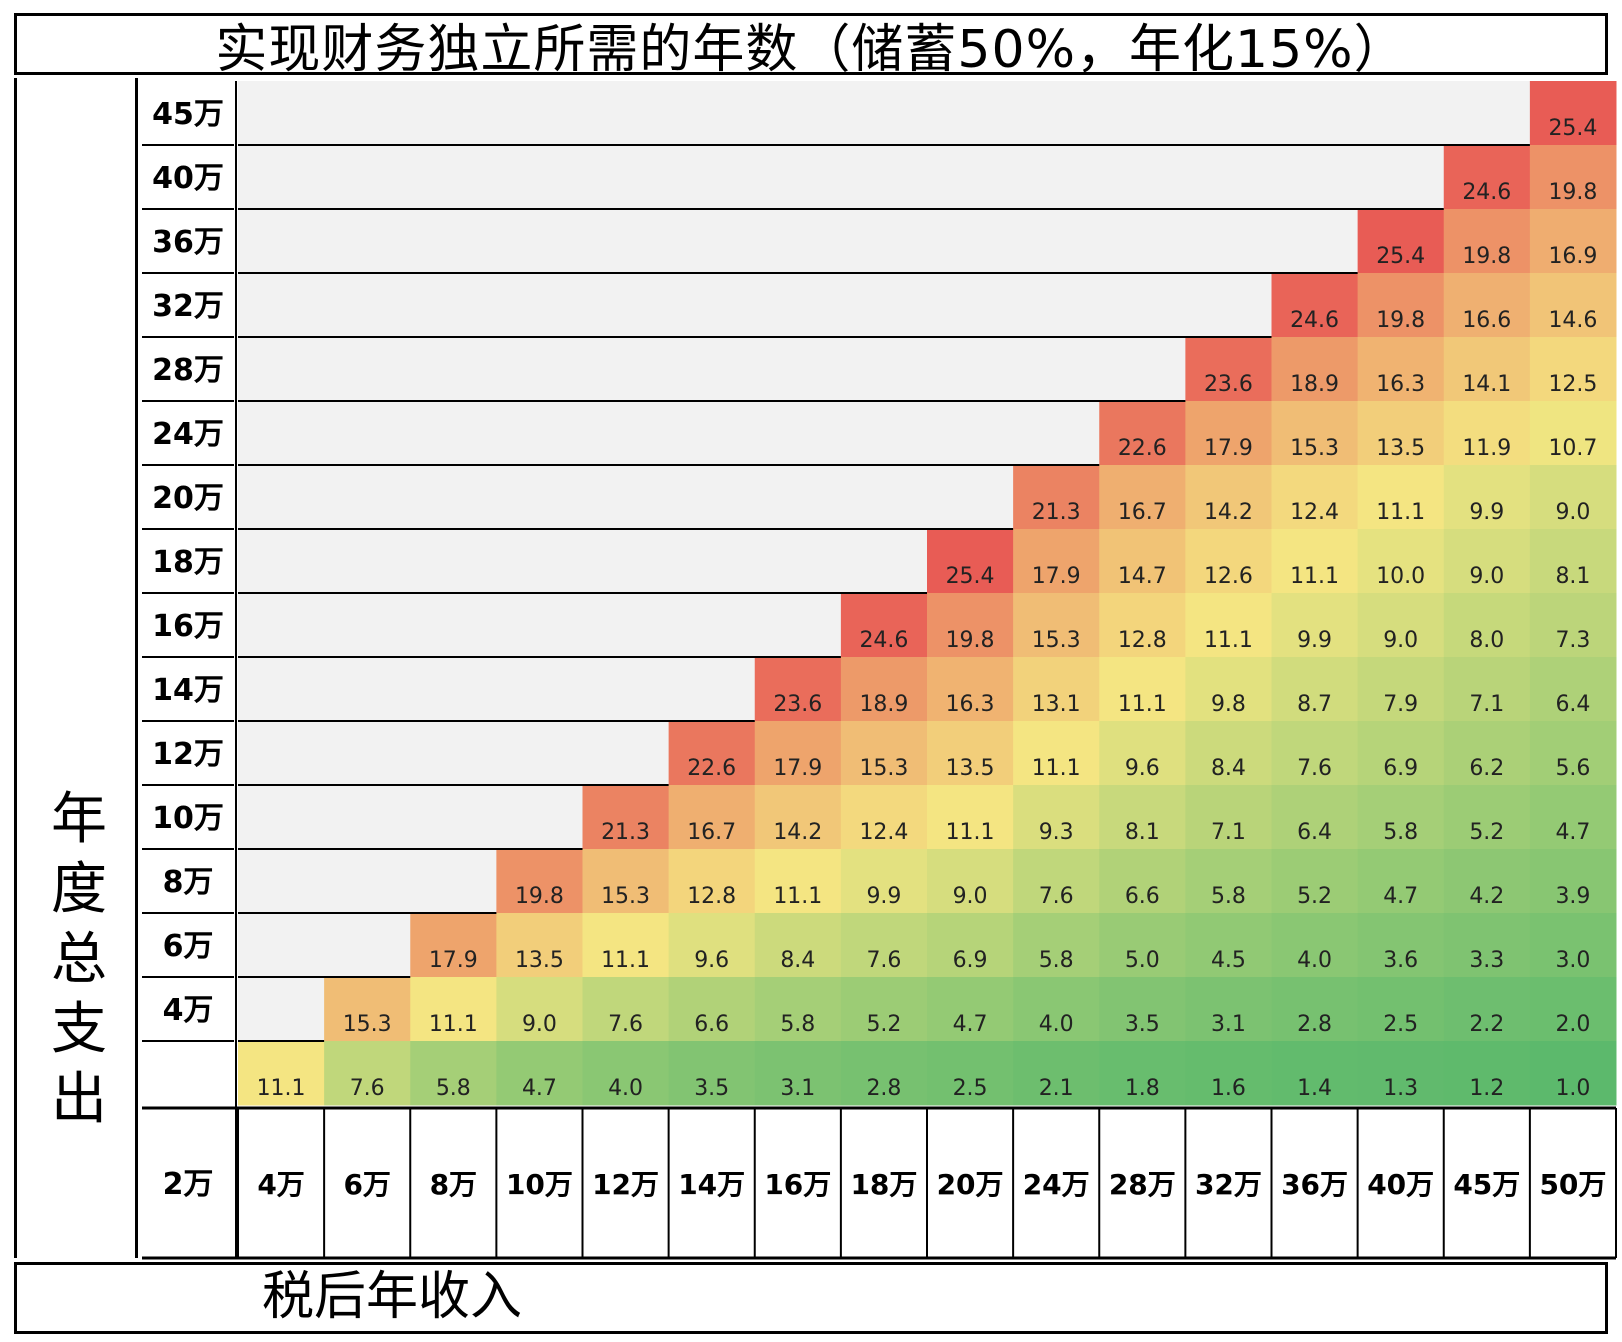 Image resolution: width=1622 pixels, height=1342 pixels. Describe the element at coordinates (79, 960) in the screenshot. I see `y-axis-label: 年度总支出` at that location.